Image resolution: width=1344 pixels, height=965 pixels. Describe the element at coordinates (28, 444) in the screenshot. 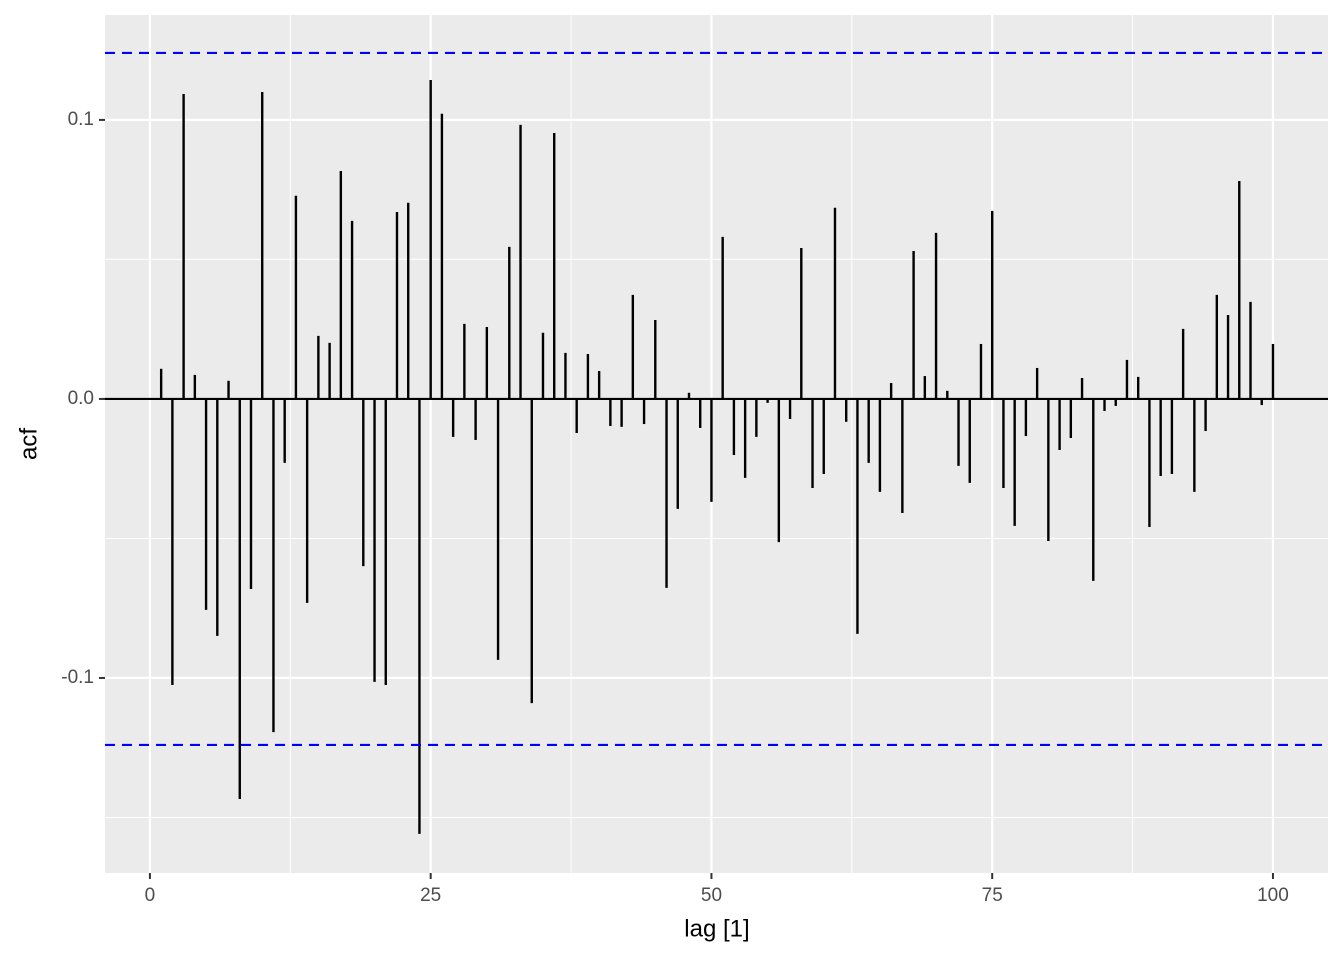

I see `y-axis-title: acf` at that location.